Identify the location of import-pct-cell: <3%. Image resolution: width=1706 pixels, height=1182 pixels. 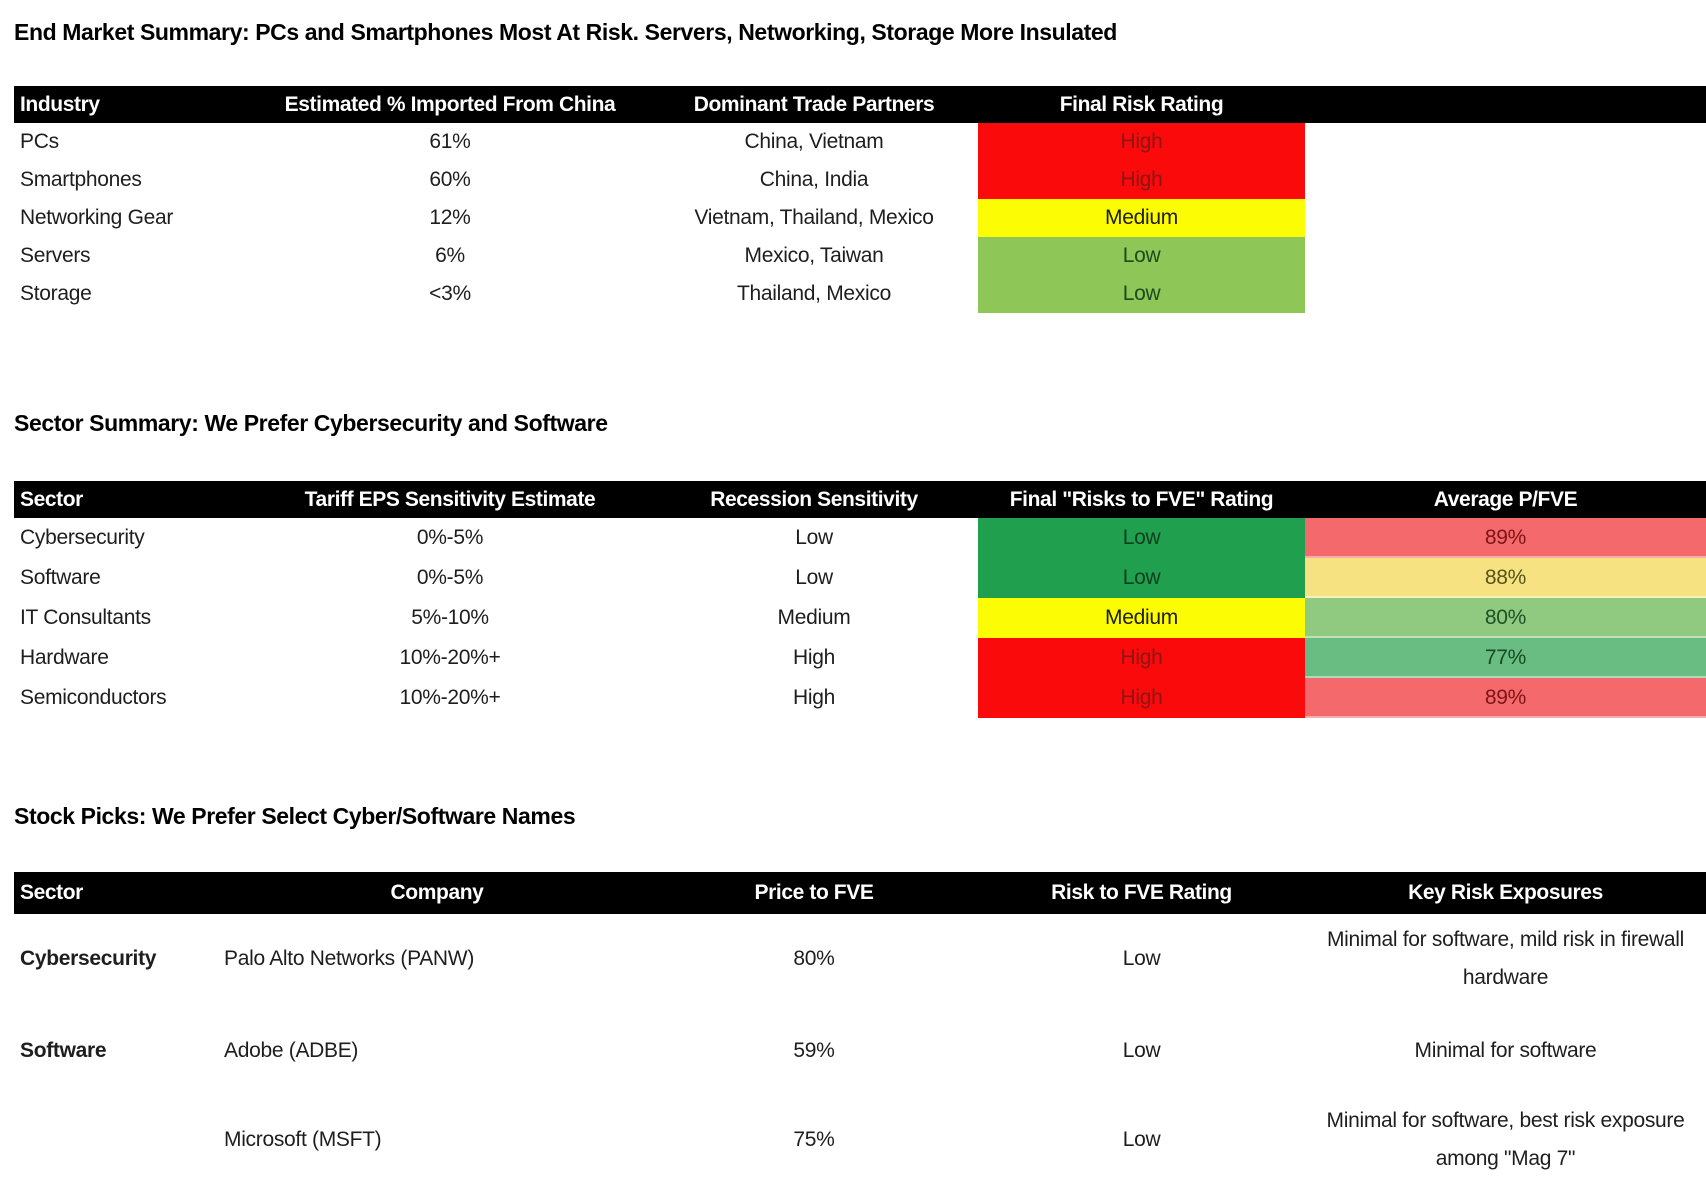
(450, 293).